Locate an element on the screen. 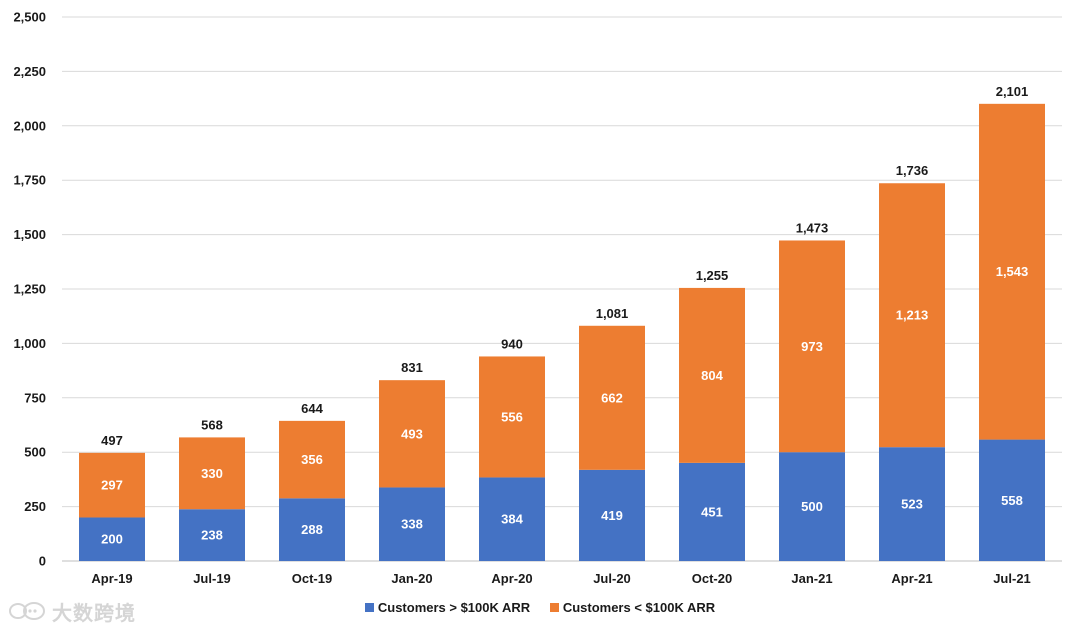 The width and height of the screenshot is (1080, 632). data-label: 1,213 is located at coordinates (912, 315).